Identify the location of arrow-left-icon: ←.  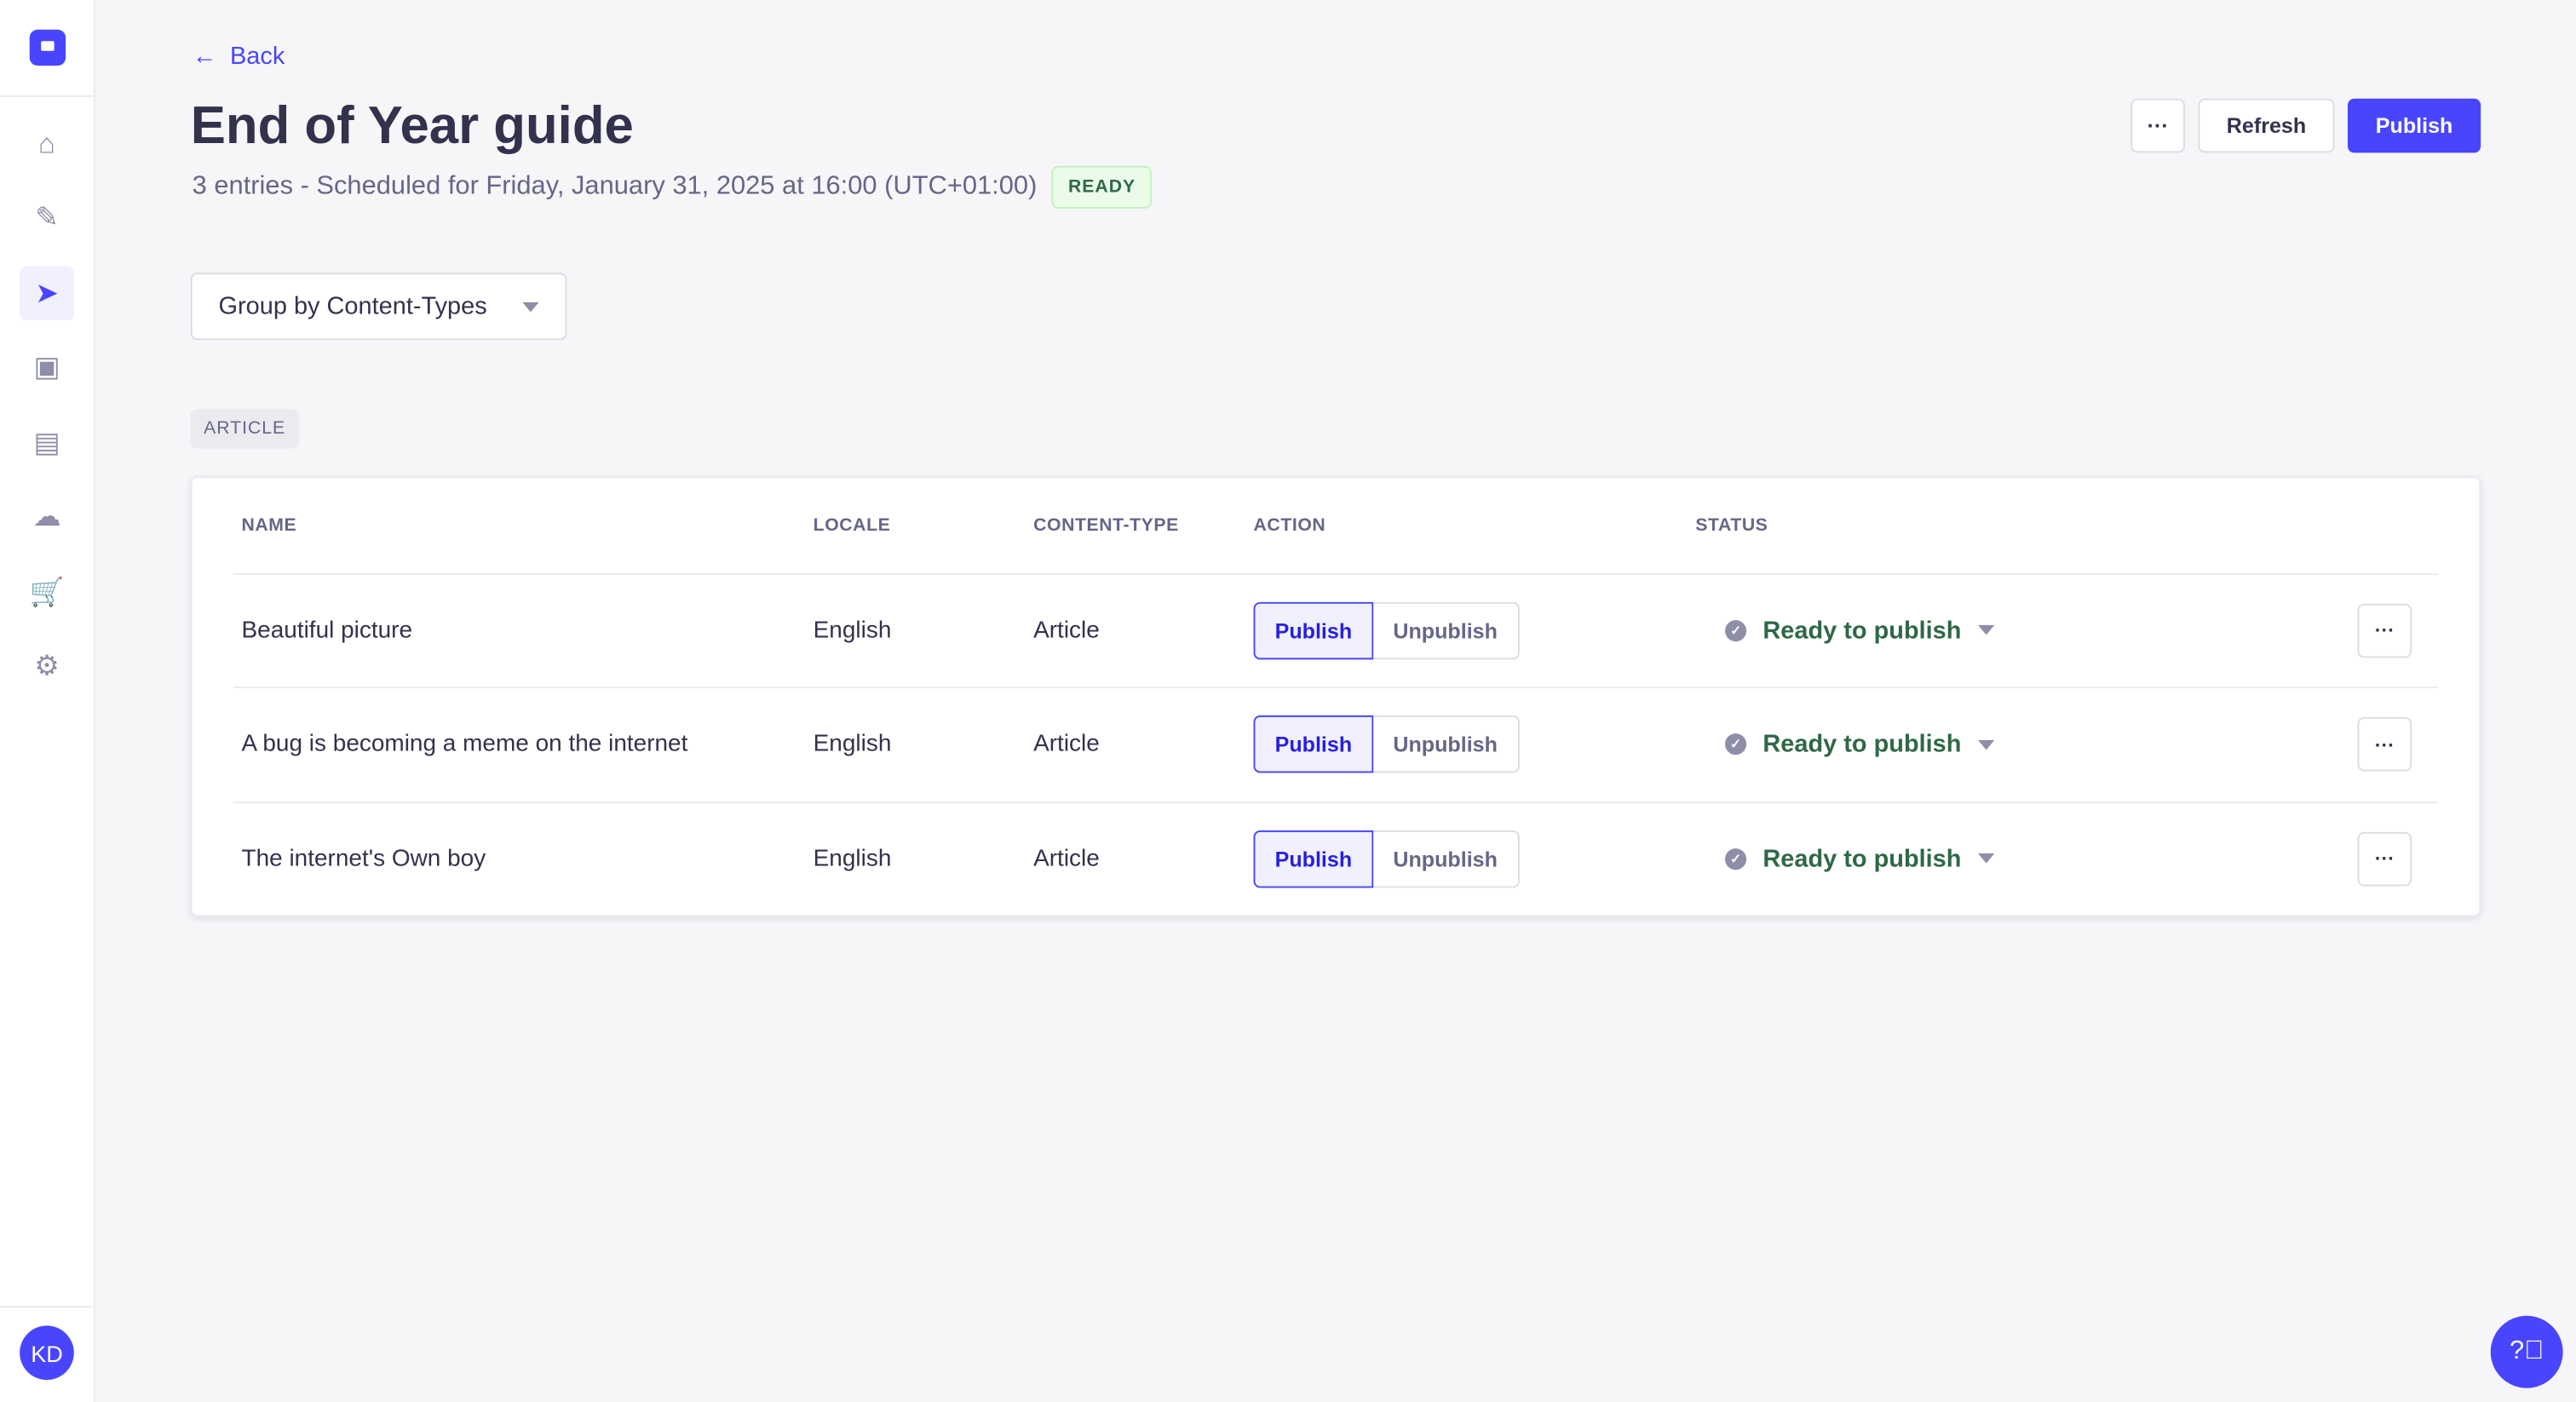
(205, 57).